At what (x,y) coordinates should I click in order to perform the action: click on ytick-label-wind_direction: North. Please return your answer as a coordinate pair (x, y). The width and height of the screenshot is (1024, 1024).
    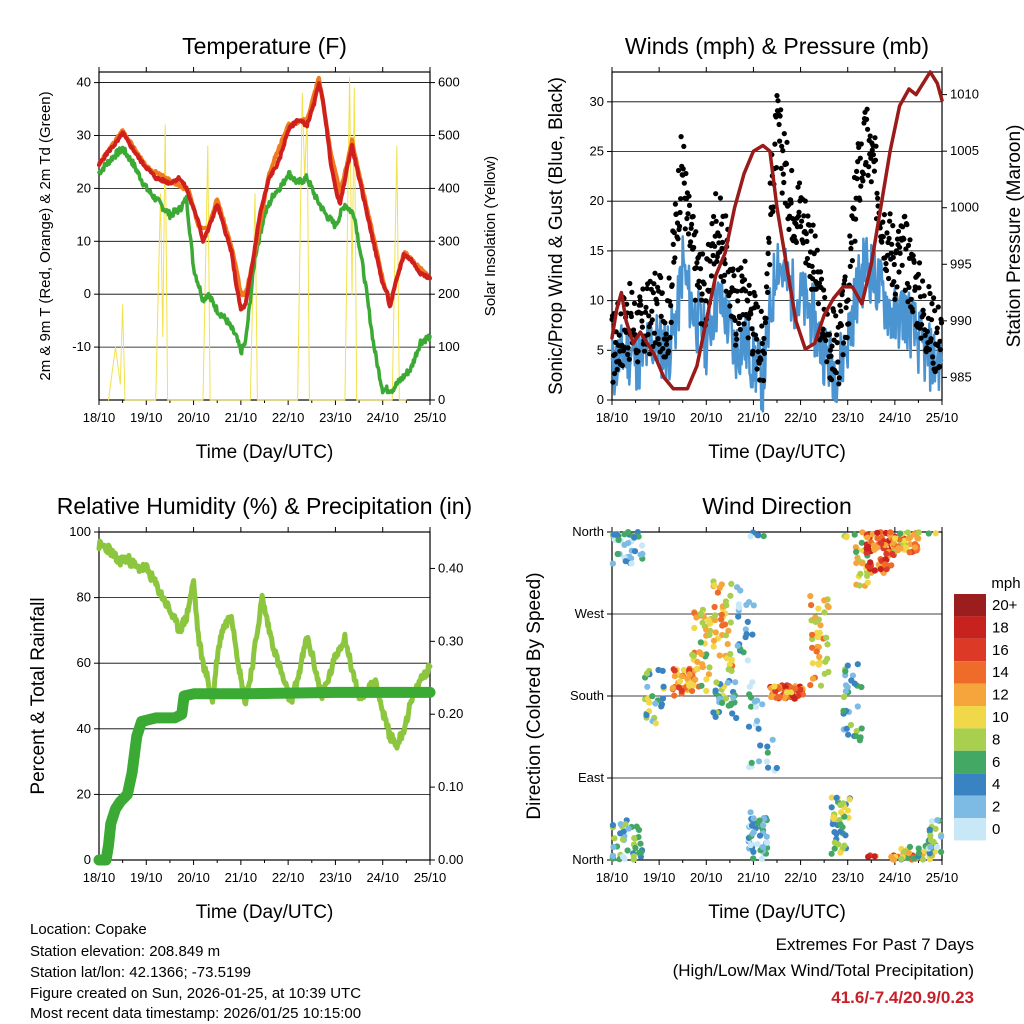
    Looking at the image, I should click on (588, 531).